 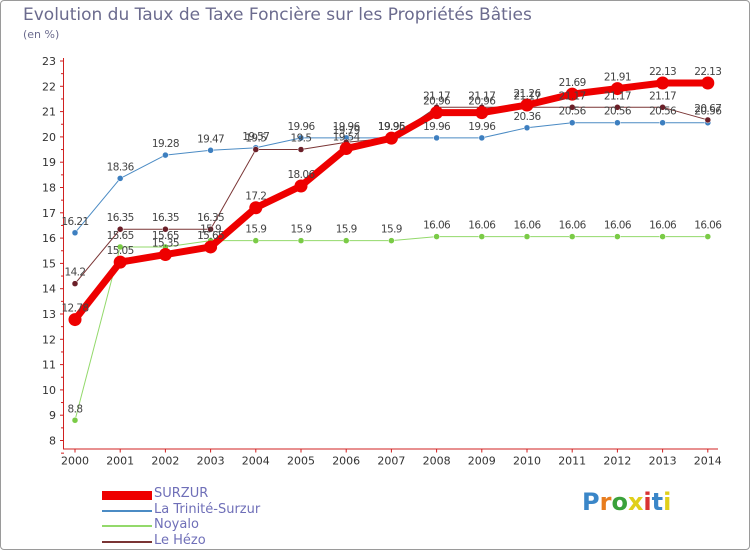 I want to click on data-label-noyalo: 8.8, so click(x=75, y=409).